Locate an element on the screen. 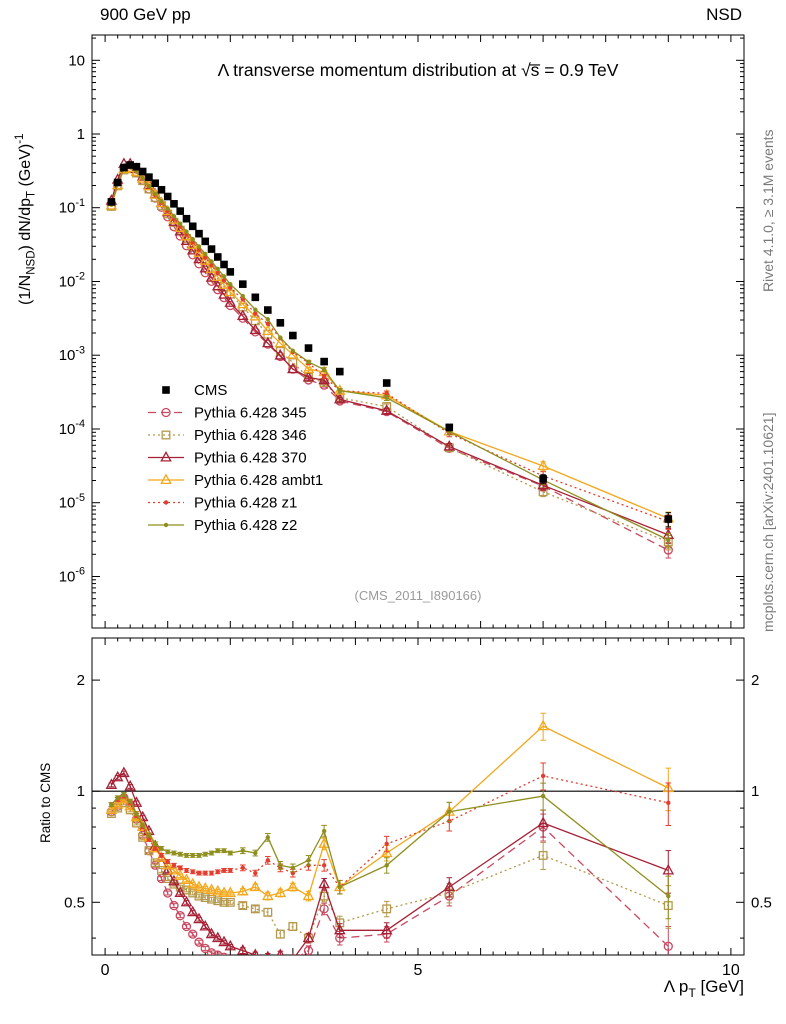 The height and width of the screenshot is (1024, 786). main-ytick-label: 10⁻⁴ is located at coordinates (72, 428).